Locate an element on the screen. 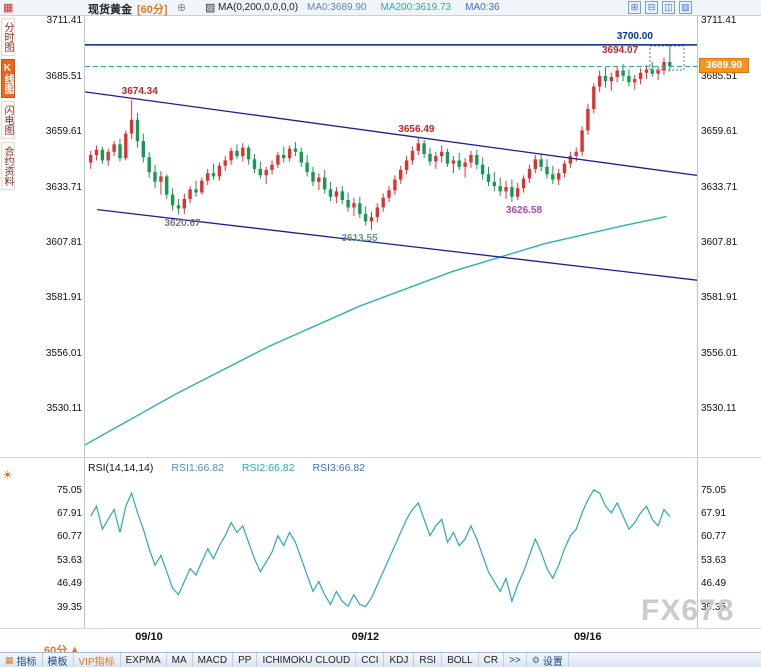 This screenshot has width=761, height=668. toolbar-item-模板: 模板 is located at coordinates (58, 660).